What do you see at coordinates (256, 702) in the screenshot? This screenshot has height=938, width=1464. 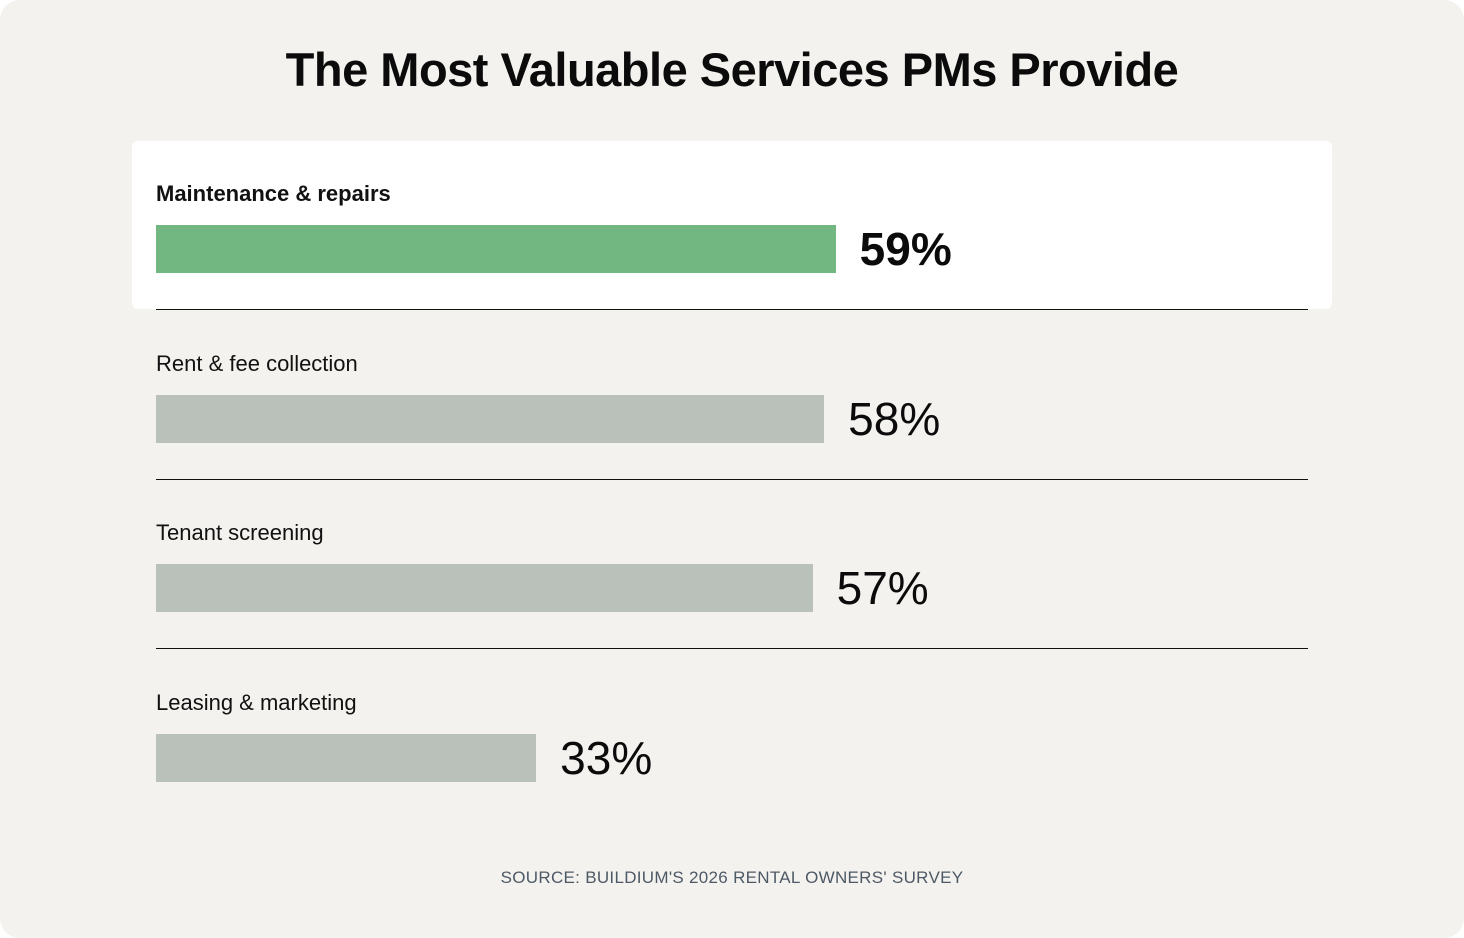 I see `category-label: Leasing & marketing` at bounding box center [256, 702].